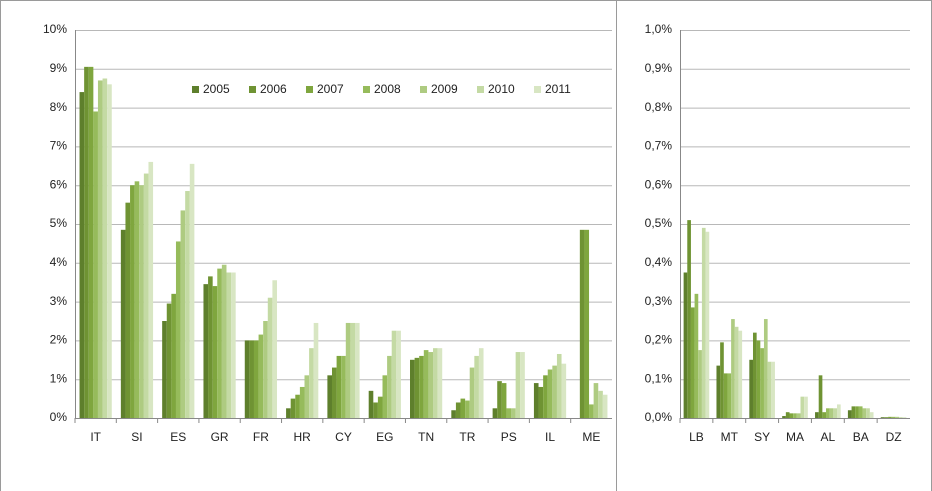 The width and height of the screenshot is (932, 491). Describe the element at coordinates (591, 437) in the screenshot. I see `x-tick-label: ME` at that location.